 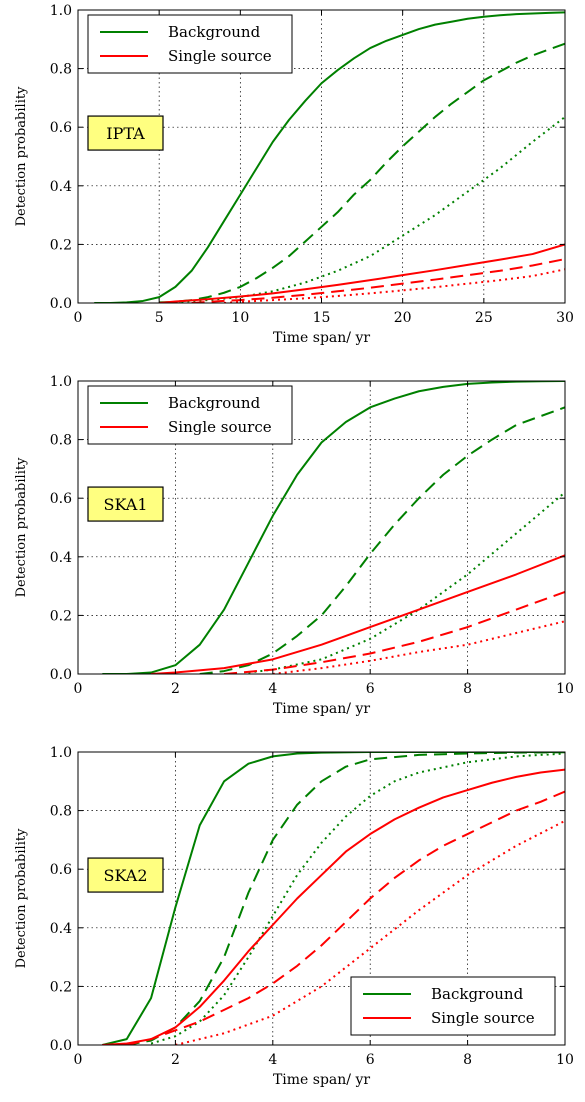 I want to click on x-tick-label: 15, so click(x=322, y=318).